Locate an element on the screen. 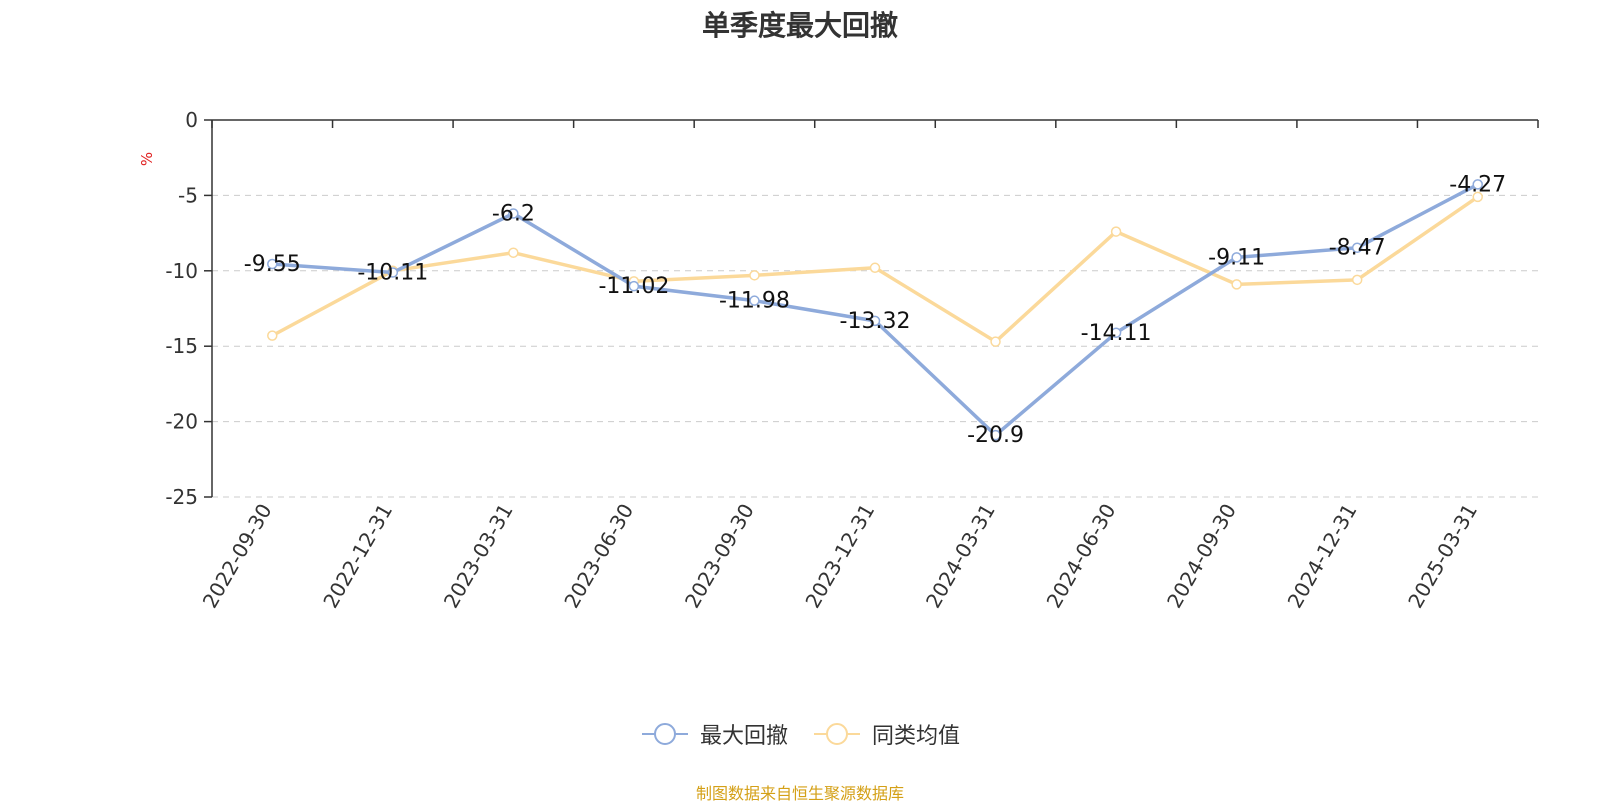 This screenshot has width=1600, height=804. legend-label: 同类均值 is located at coordinates (916, 736).